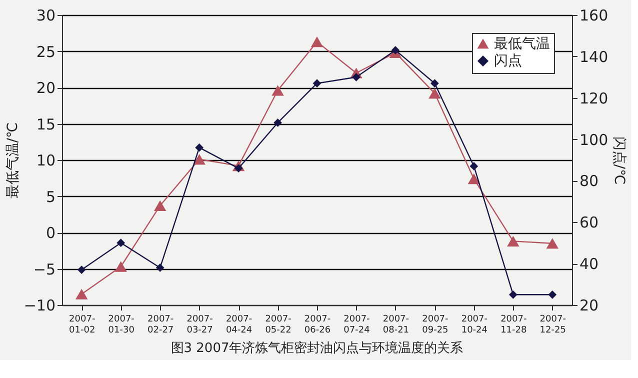  What do you see at coordinates (619, 160) in the screenshot?
I see `y2-axis-title: 闪点/℃` at bounding box center [619, 160].